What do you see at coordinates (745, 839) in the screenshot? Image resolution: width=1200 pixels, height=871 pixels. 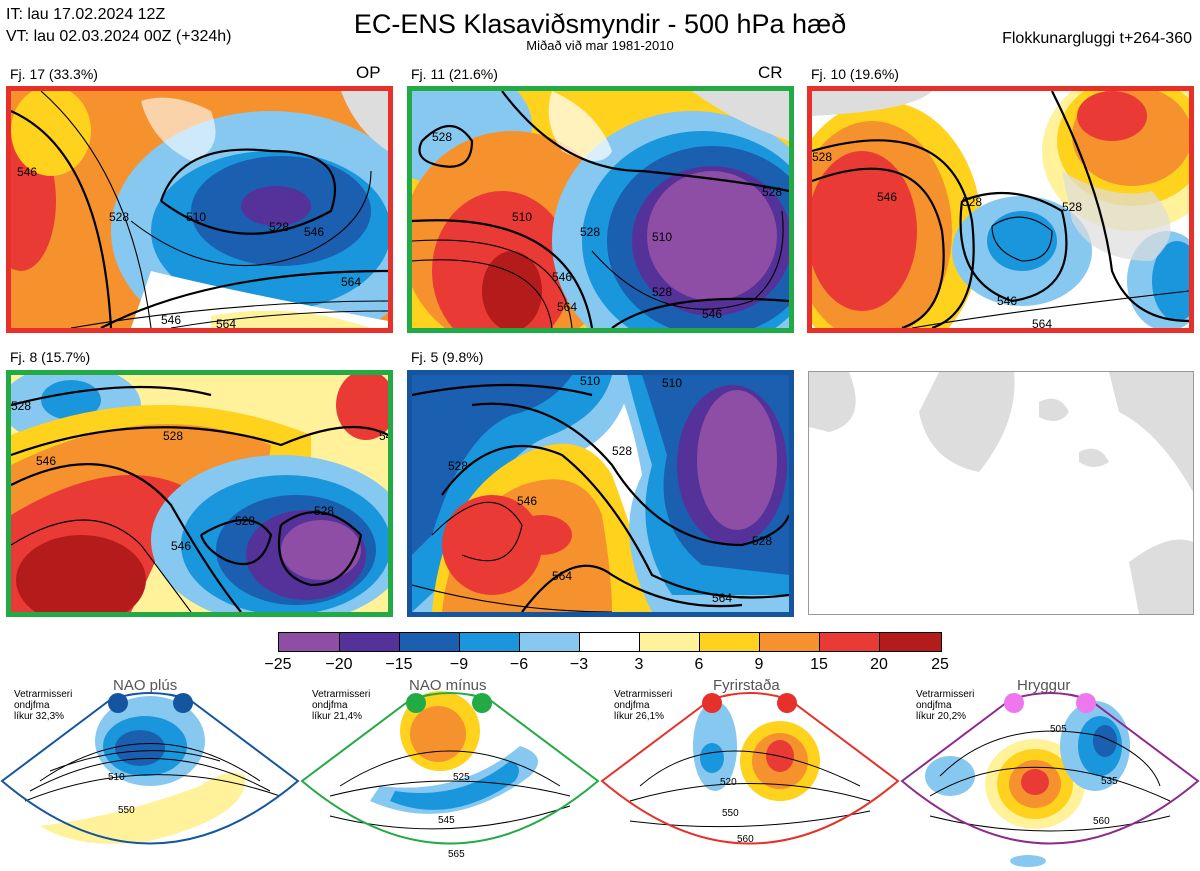 I see `regime-blocking-contour: 560` at bounding box center [745, 839].